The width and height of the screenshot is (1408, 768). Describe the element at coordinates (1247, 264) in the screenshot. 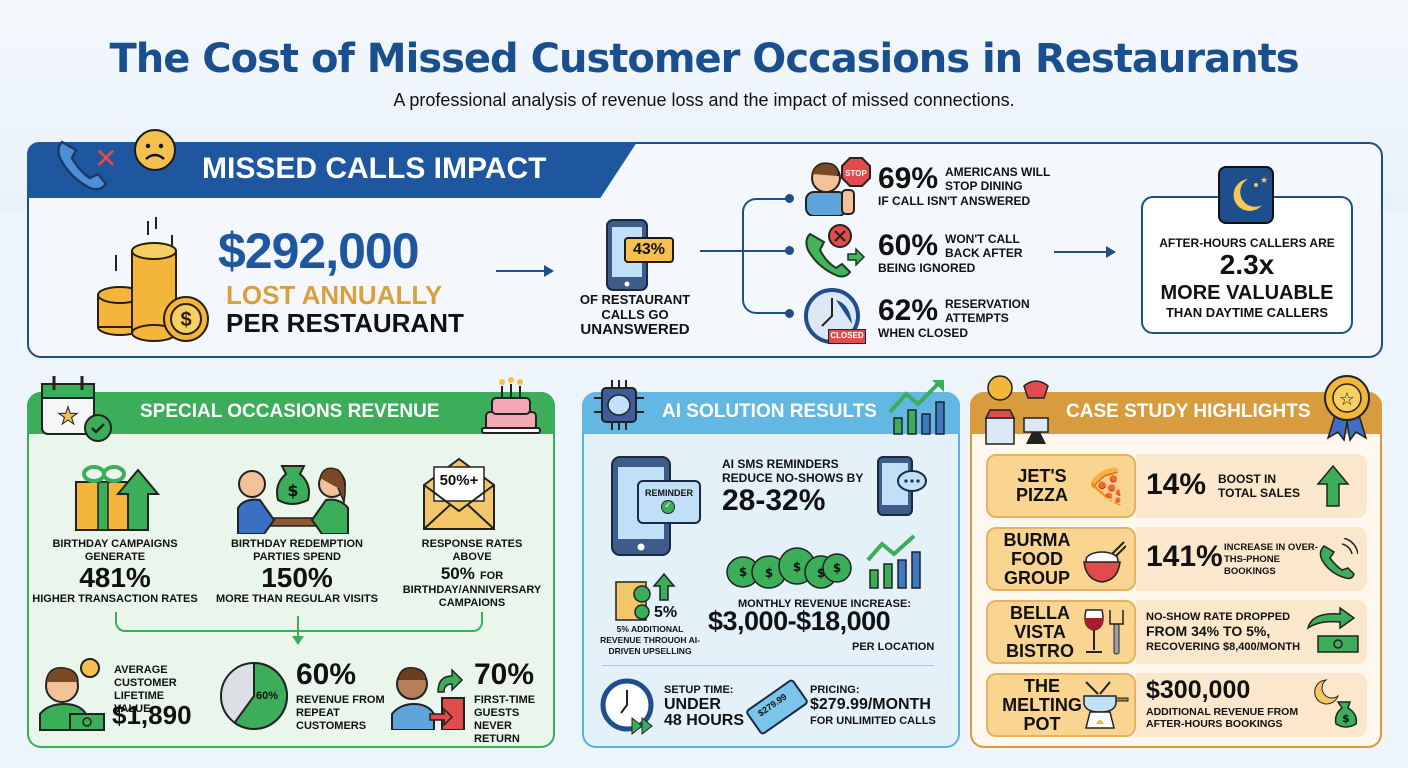

I see `after-hours-multiplier: 2.3x` at that location.